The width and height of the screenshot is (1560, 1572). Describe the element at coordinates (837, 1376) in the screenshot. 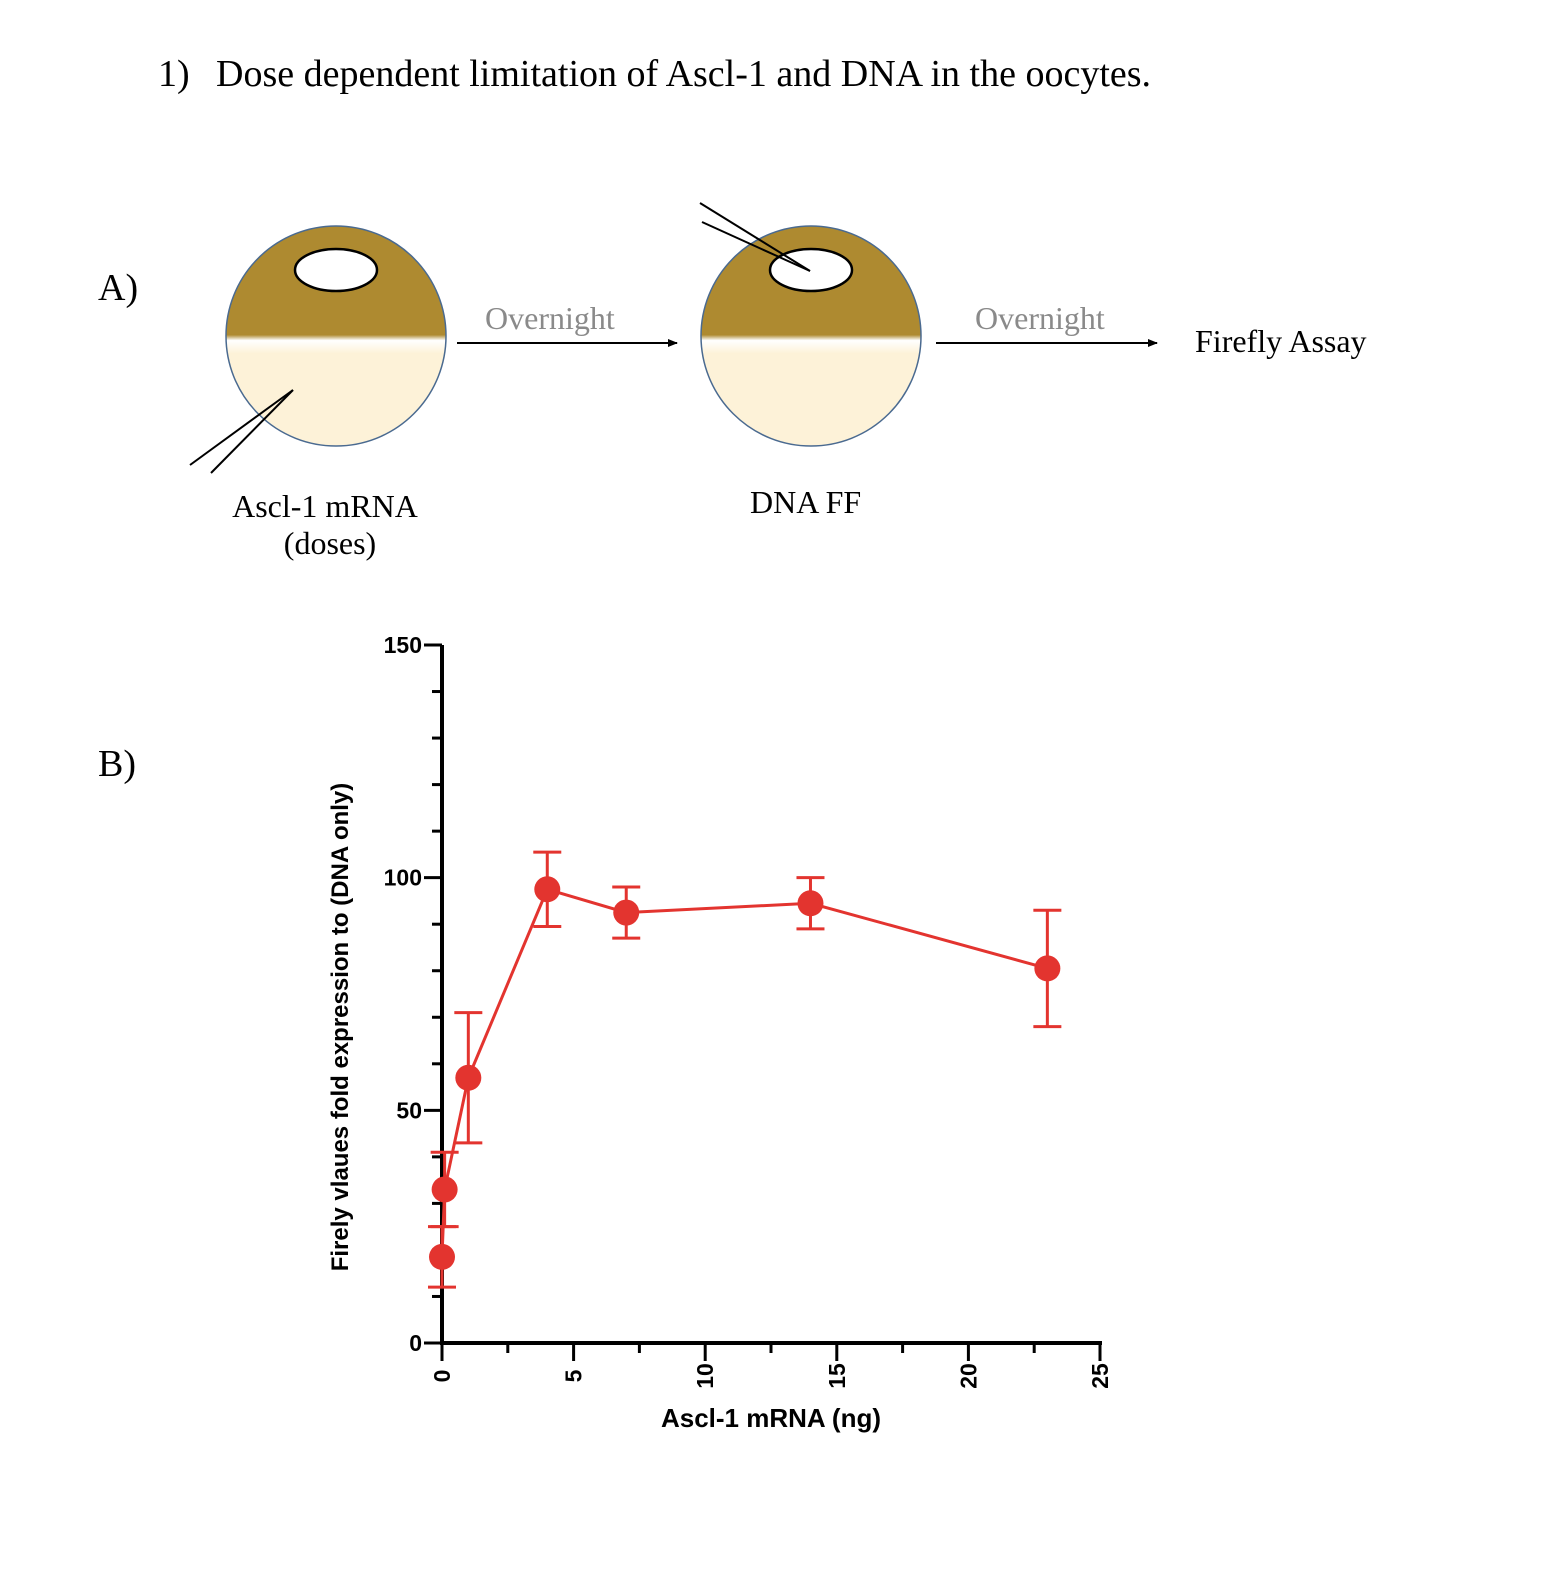

I see `x-tick-label: 15` at that location.